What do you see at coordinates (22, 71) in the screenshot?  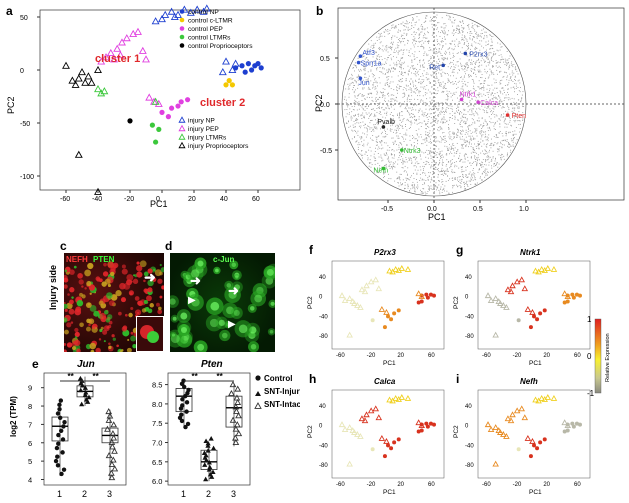 I see `tick-label: 0` at bounding box center [22, 71].